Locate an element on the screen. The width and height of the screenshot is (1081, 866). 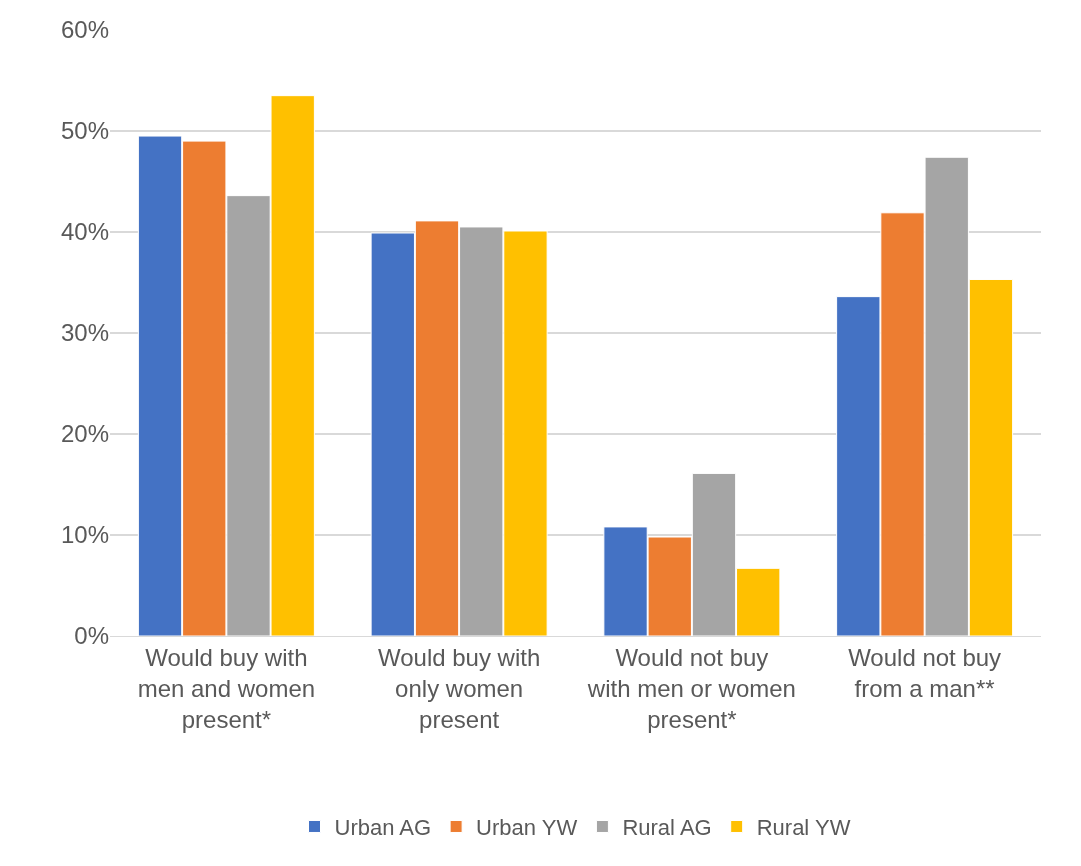
x-tick-label: Would not buy from a man** is located at coordinates (925, 672).